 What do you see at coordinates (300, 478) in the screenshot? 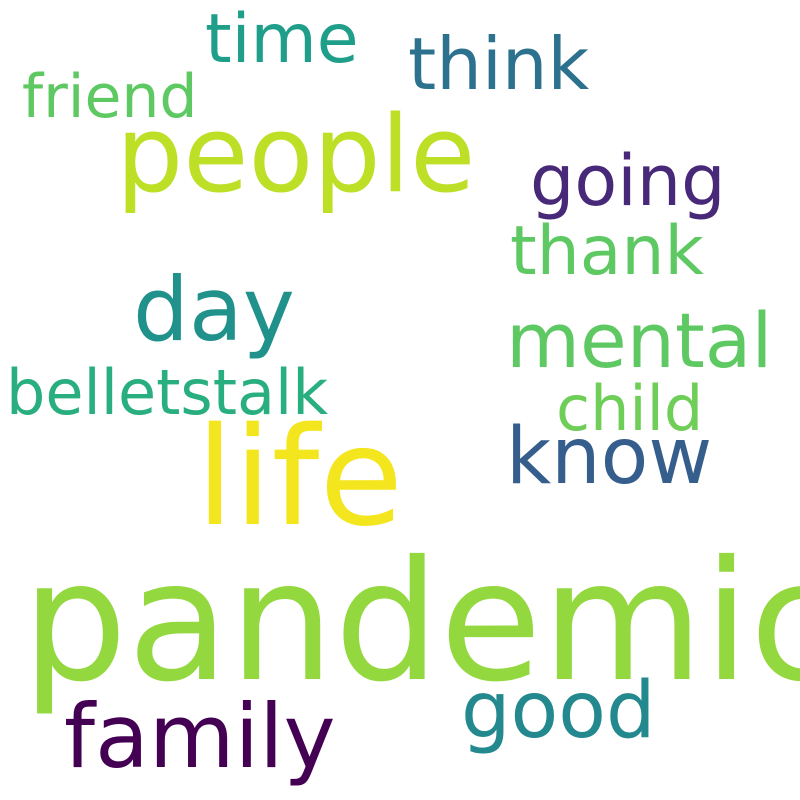
I see `word-life: life` at bounding box center [300, 478].